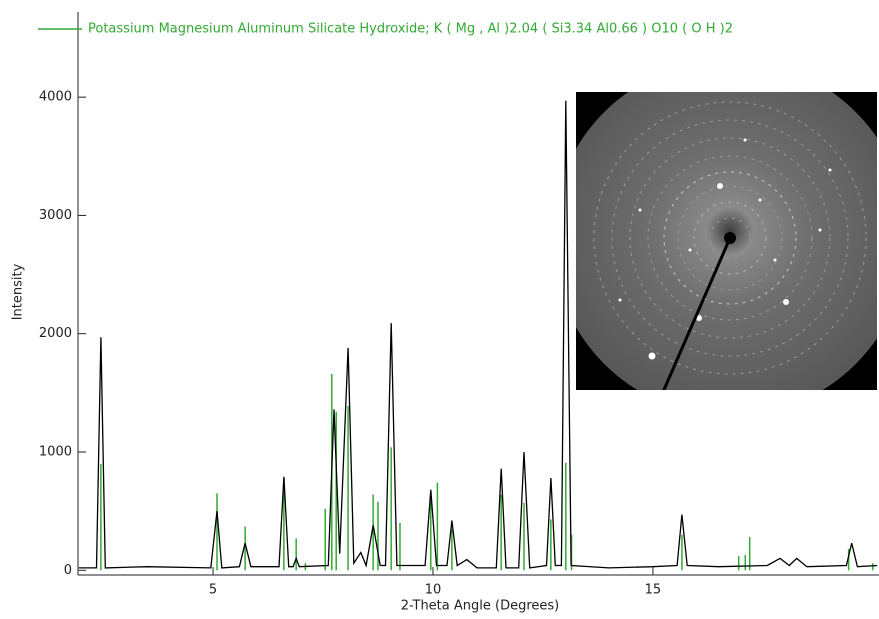 The height and width of the screenshot is (619, 879). What do you see at coordinates (653, 590) in the screenshot?
I see `x-tick-label: 15` at bounding box center [653, 590].